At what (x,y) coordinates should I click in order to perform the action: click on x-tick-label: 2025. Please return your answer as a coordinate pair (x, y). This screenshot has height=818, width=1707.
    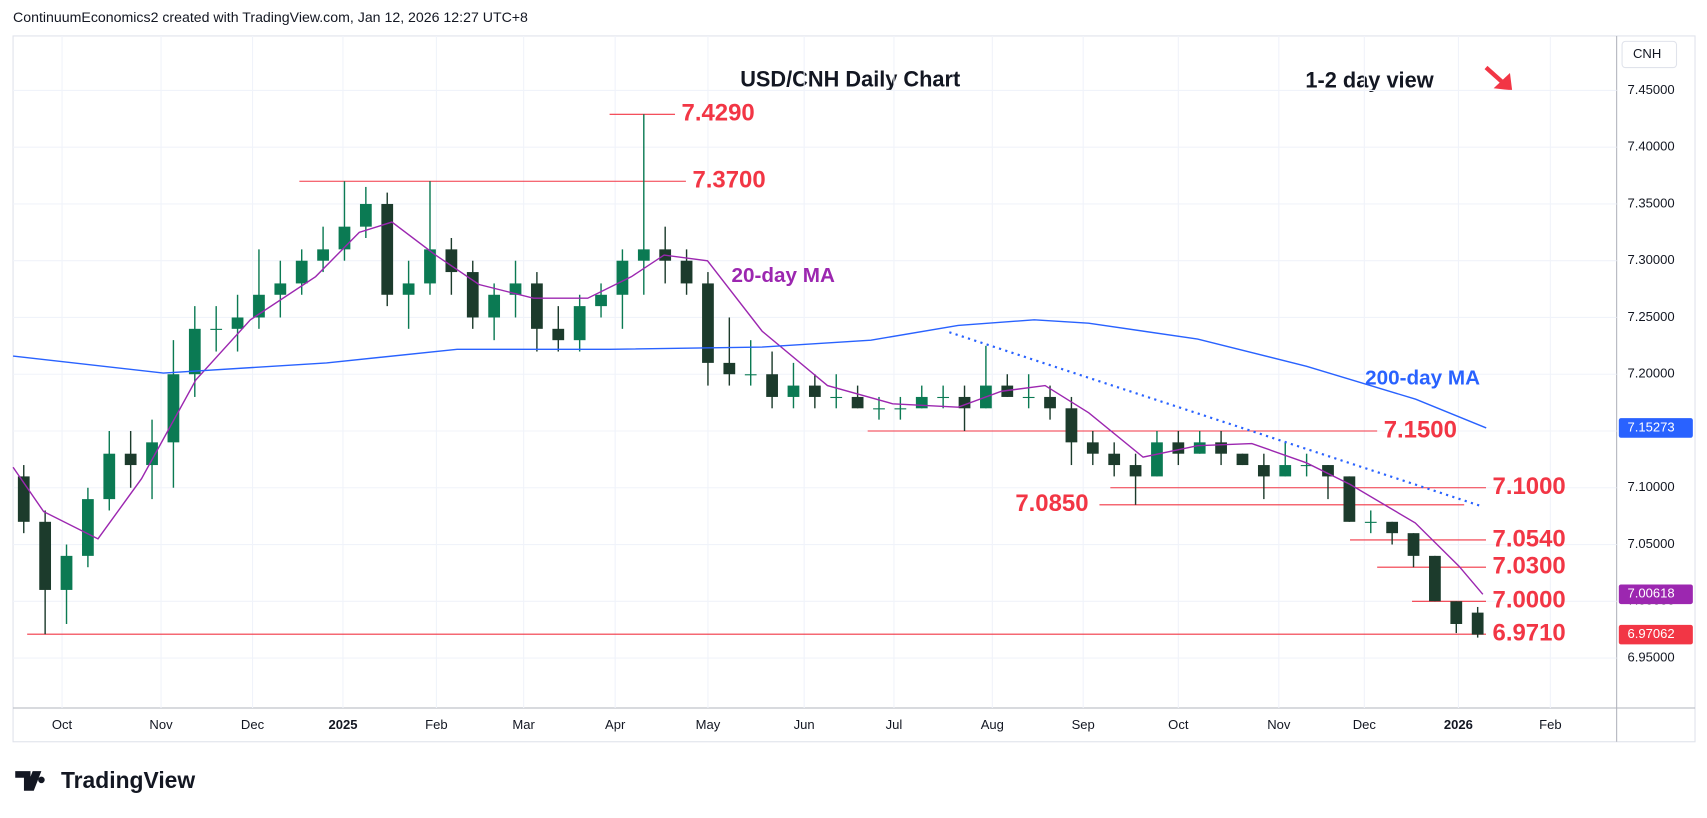
    Looking at the image, I should click on (342, 724).